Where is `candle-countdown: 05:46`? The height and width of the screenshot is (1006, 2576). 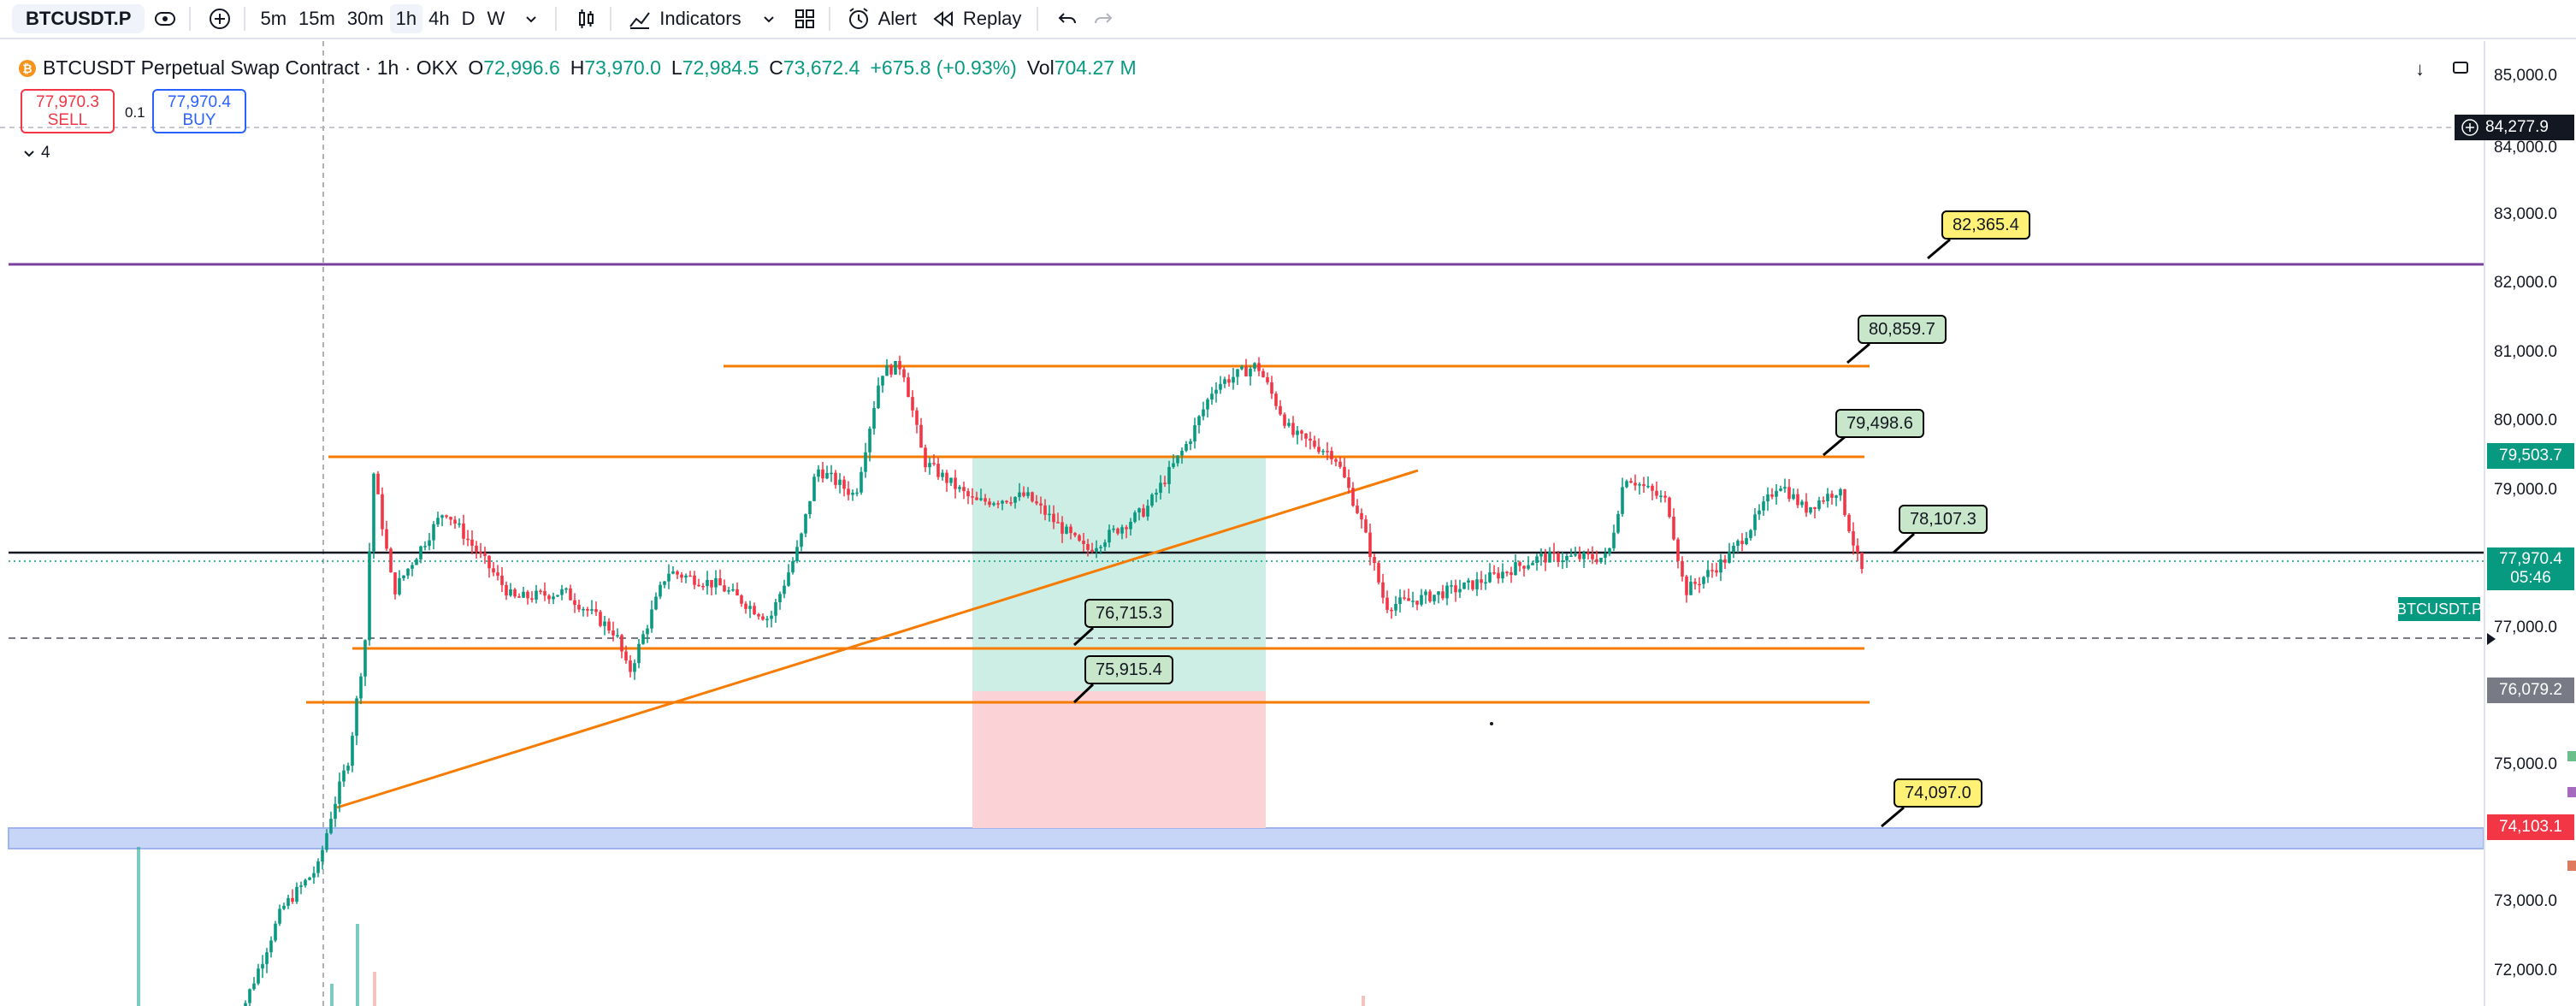 candle-countdown: 05:46 is located at coordinates (2530, 578).